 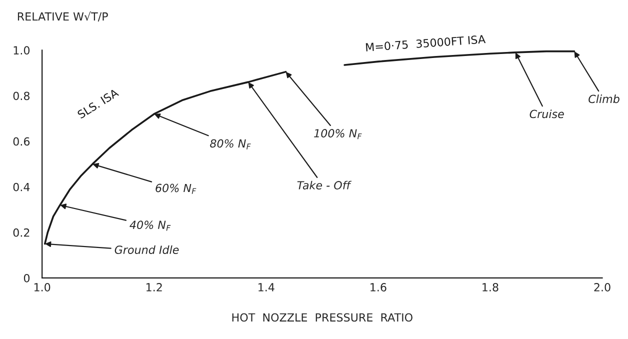 I want to click on annotation: 100% N$_{F}$, so click(x=338, y=134).